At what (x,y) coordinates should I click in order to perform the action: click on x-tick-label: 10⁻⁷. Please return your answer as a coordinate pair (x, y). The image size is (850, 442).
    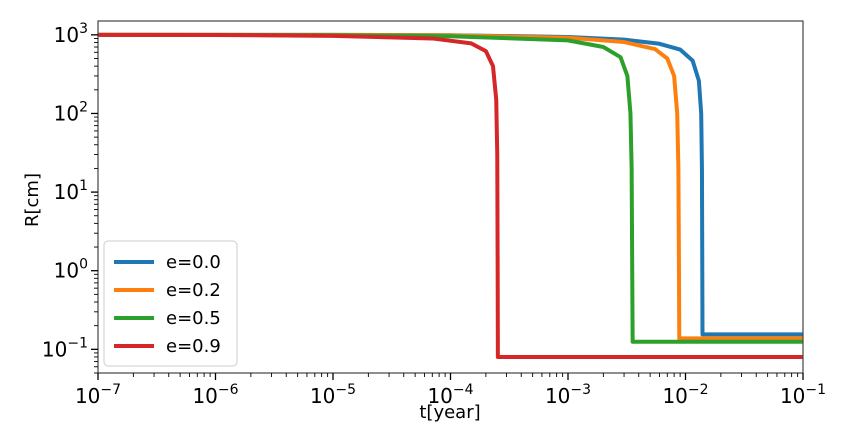
    Looking at the image, I should click on (98, 395).